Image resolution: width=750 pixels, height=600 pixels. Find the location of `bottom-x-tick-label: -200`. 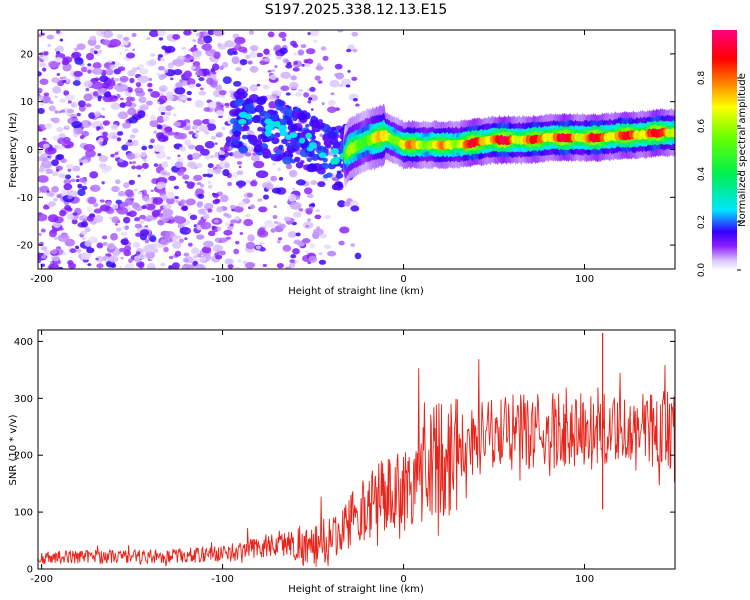

bottom-x-tick-label: -200 is located at coordinates (41, 579).